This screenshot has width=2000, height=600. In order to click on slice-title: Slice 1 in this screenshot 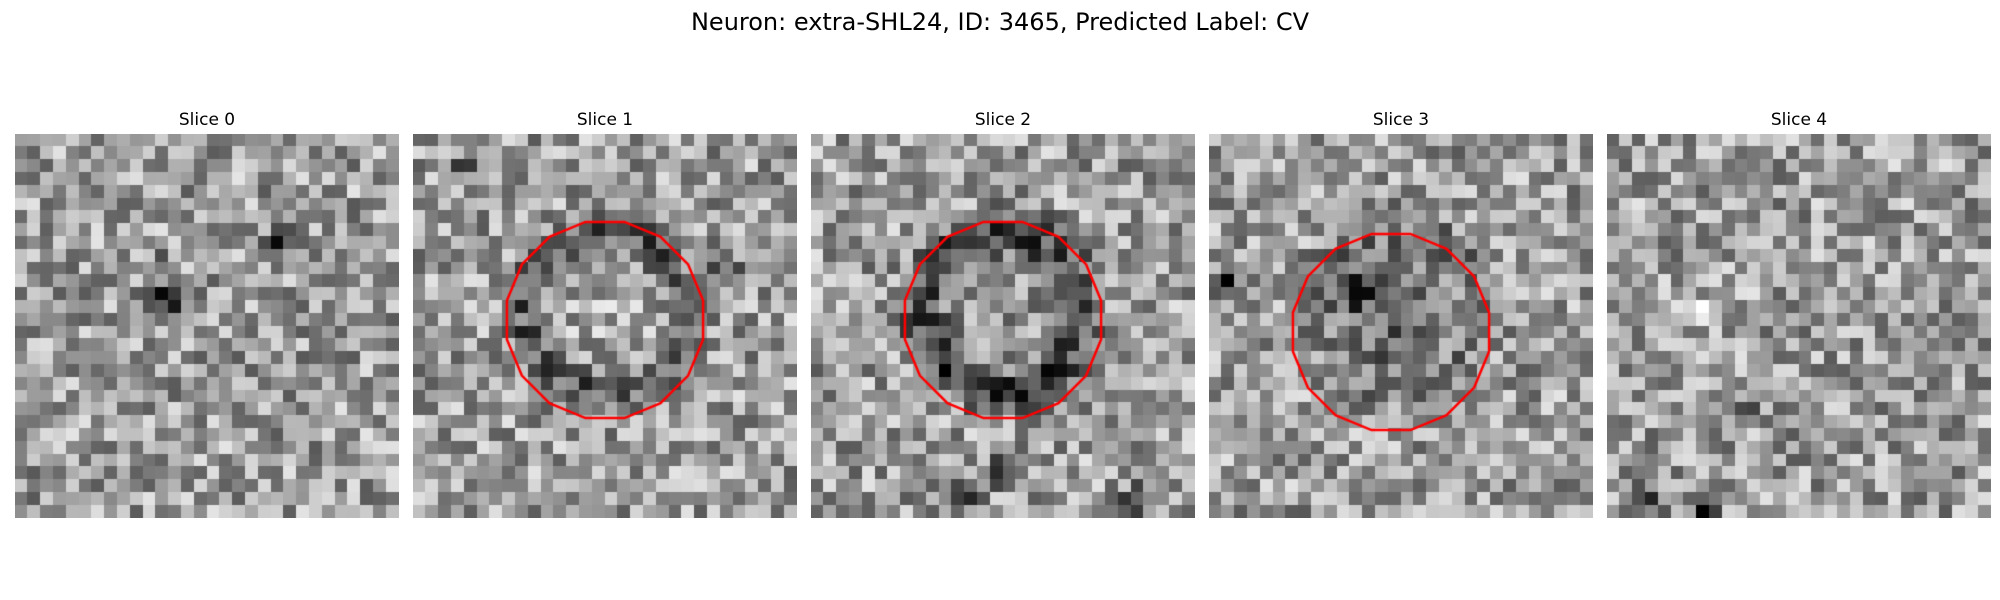, I will do `click(605, 120)`.